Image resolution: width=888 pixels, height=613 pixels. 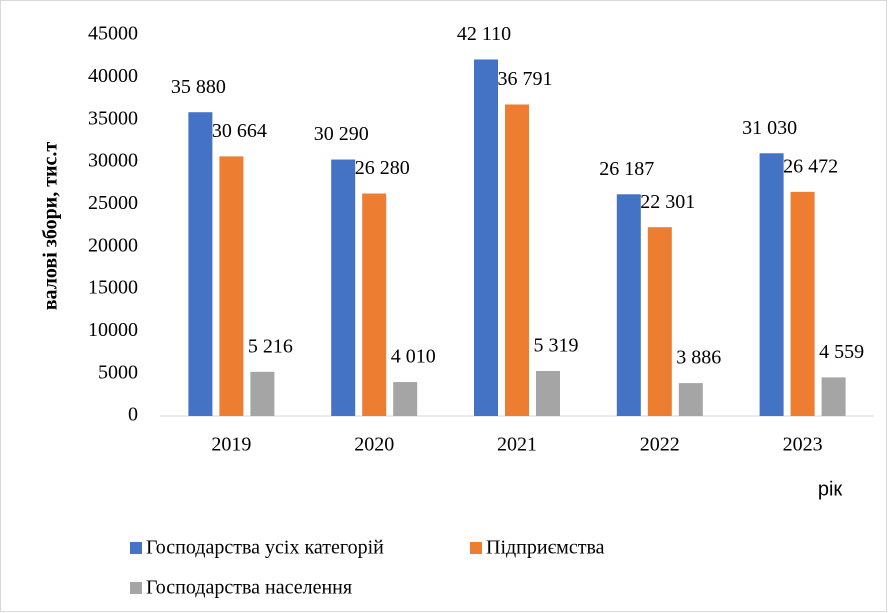 I want to click on legend-label: Господарства усіх категорій, so click(x=265, y=548).